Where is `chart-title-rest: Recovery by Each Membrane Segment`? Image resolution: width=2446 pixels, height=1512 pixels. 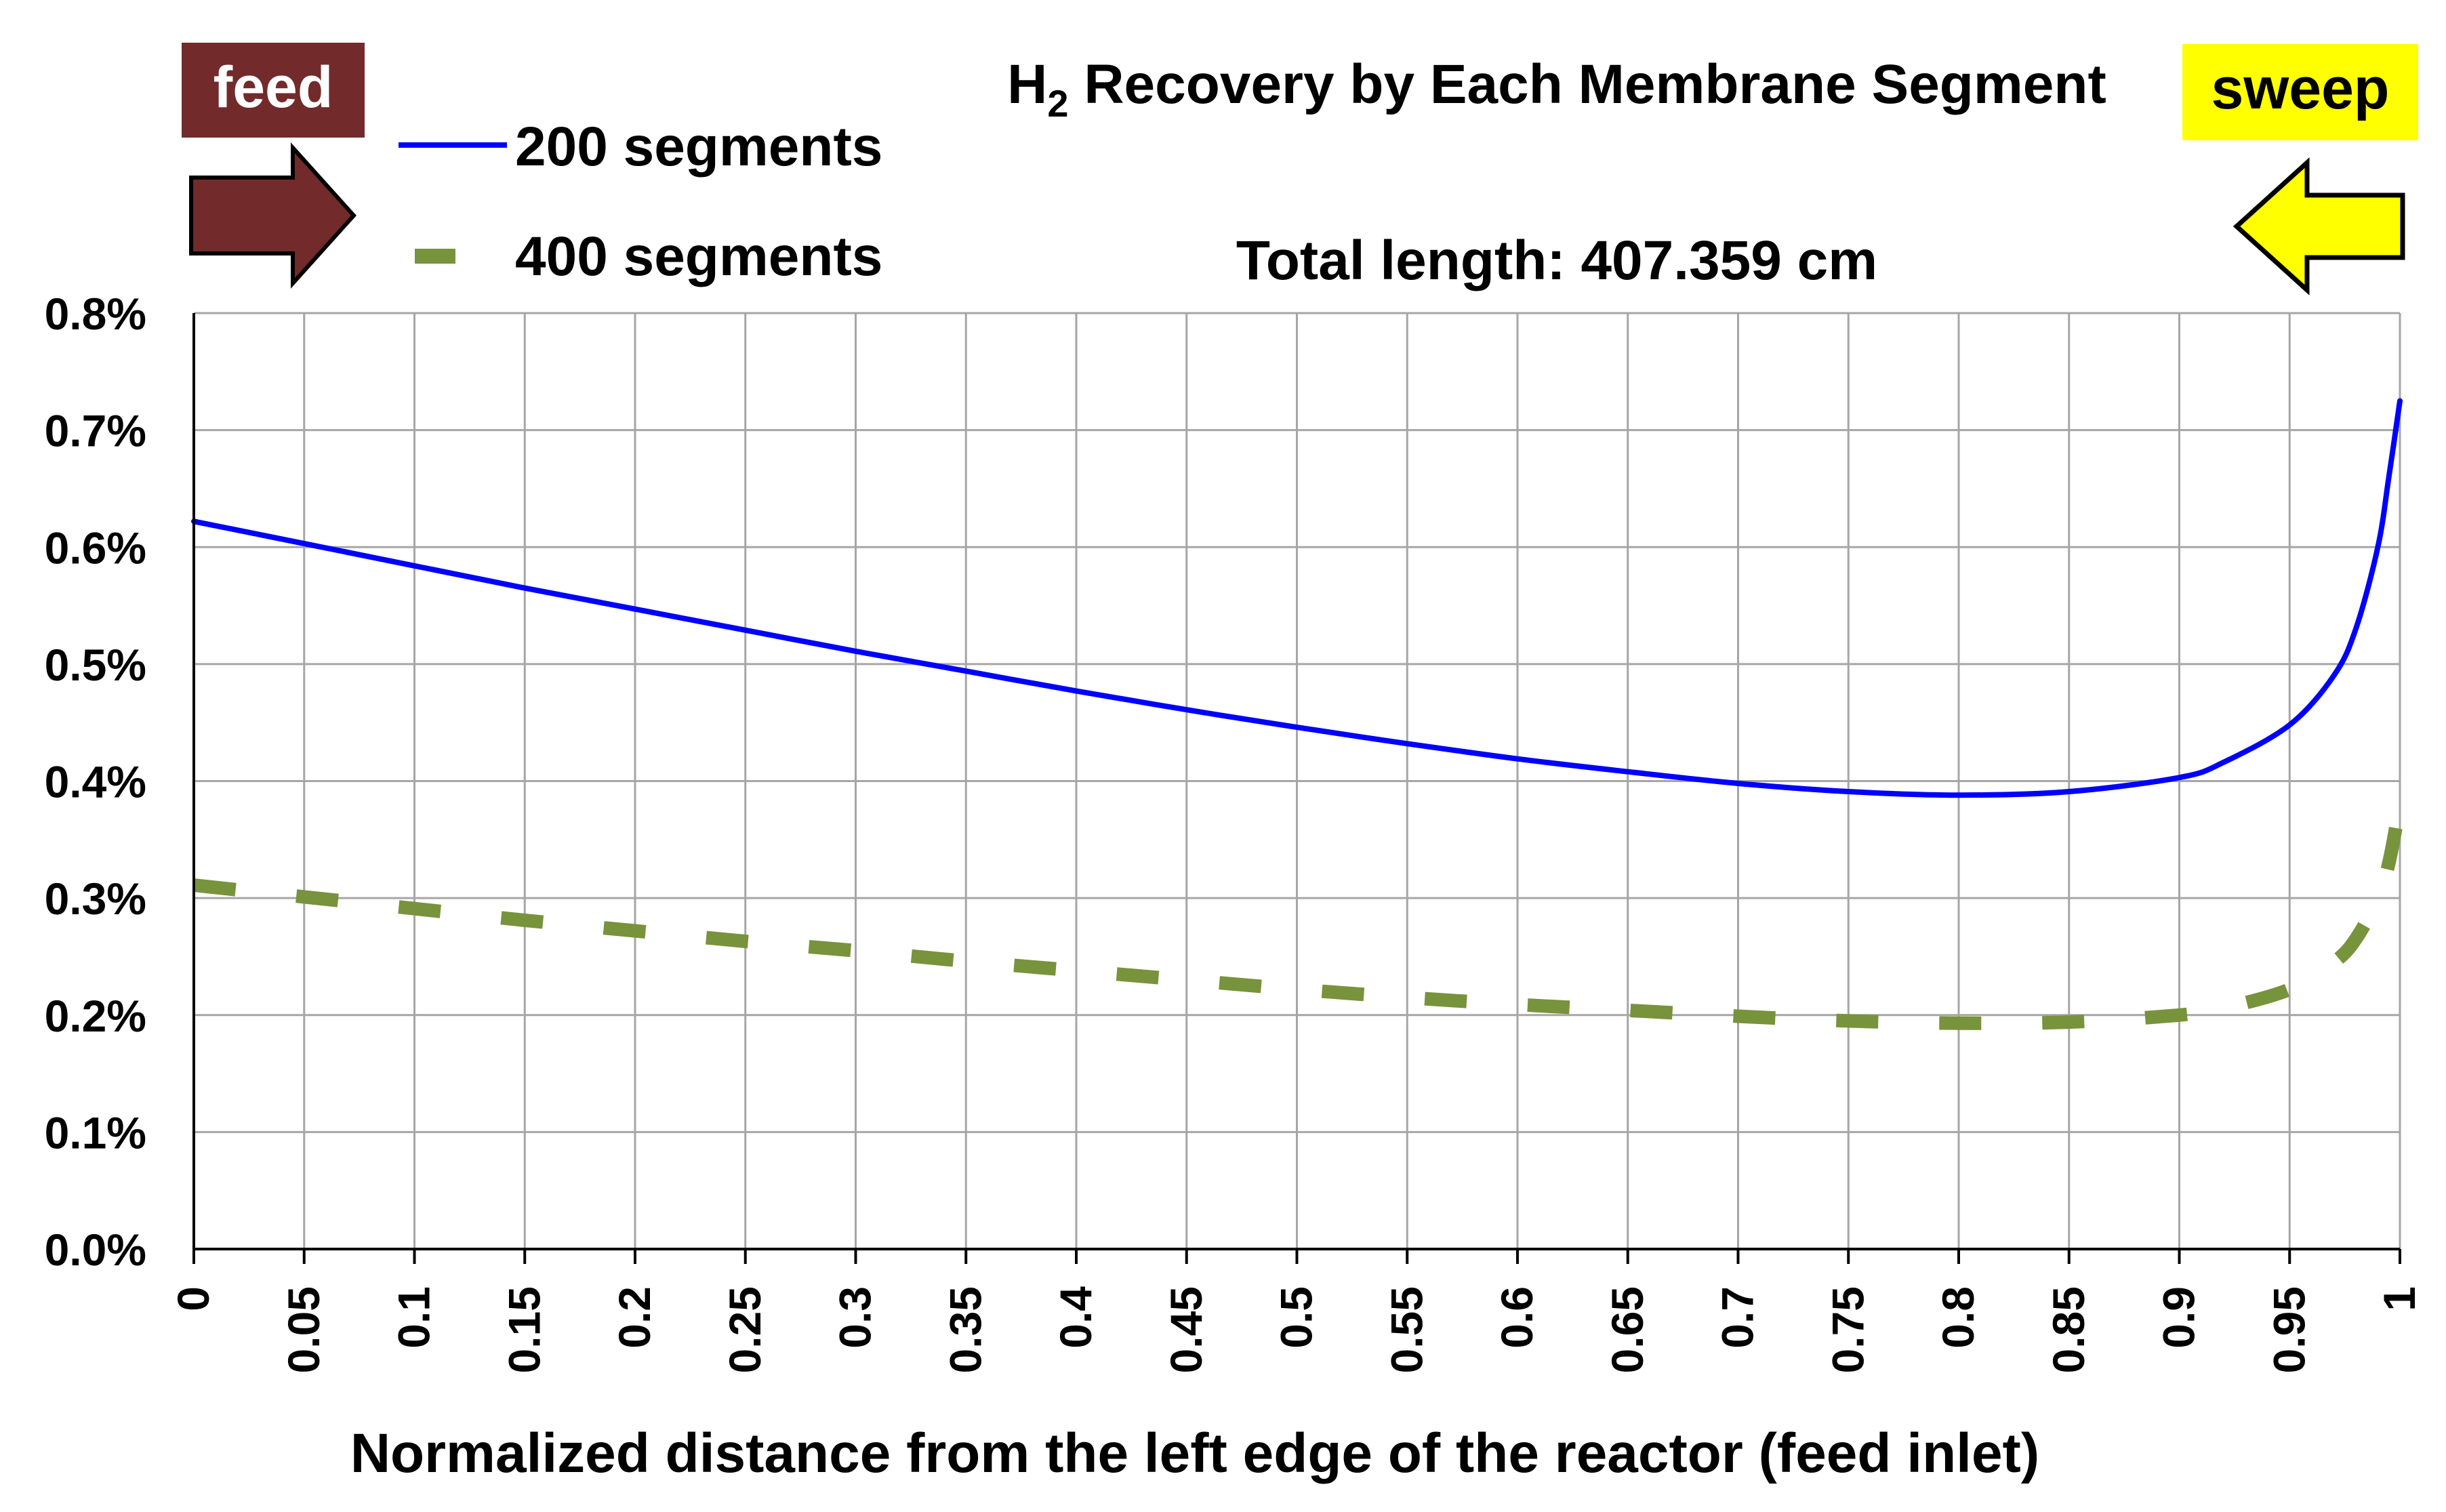
chart-title-rest: Recovery by Each Membrane Segment is located at coordinates (1587, 84).